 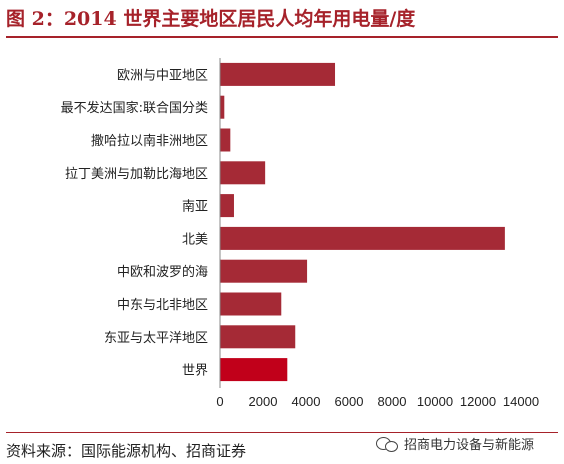 What do you see at coordinates (521, 401) in the screenshot?
I see `x-tick-label-7: 14000` at bounding box center [521, 401].